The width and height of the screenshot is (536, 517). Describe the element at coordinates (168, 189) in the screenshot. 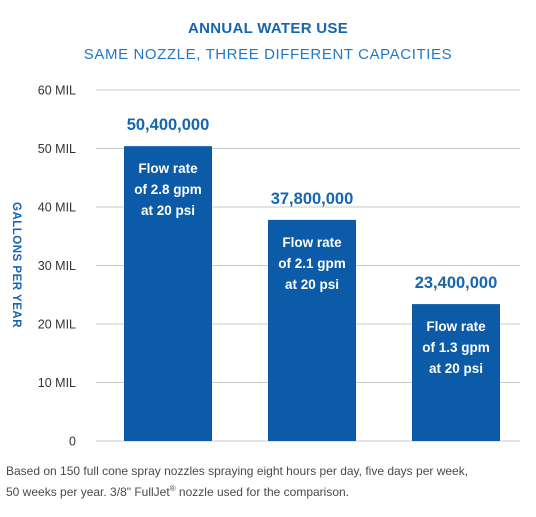

I see `bar-text: of 2.8 gpm` at that location.